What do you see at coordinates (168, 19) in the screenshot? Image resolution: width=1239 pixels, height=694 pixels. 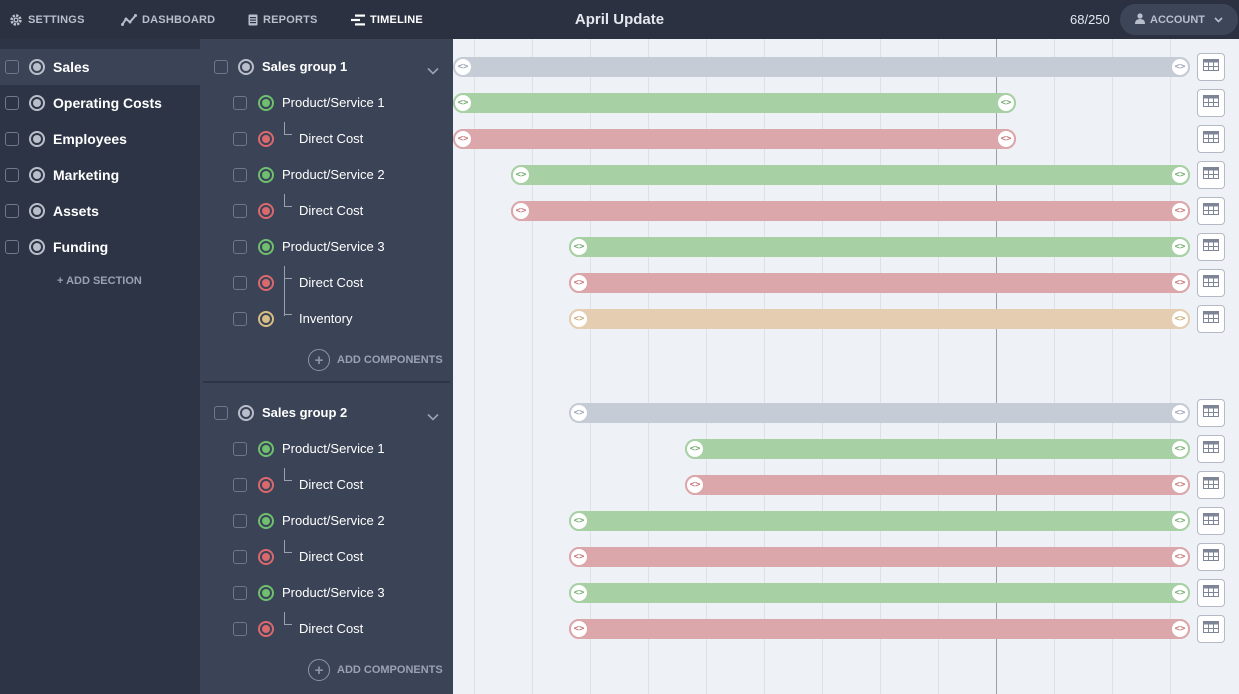 I see `nav-dashboard: DASHBOARD` at bounding box center [168, 19].